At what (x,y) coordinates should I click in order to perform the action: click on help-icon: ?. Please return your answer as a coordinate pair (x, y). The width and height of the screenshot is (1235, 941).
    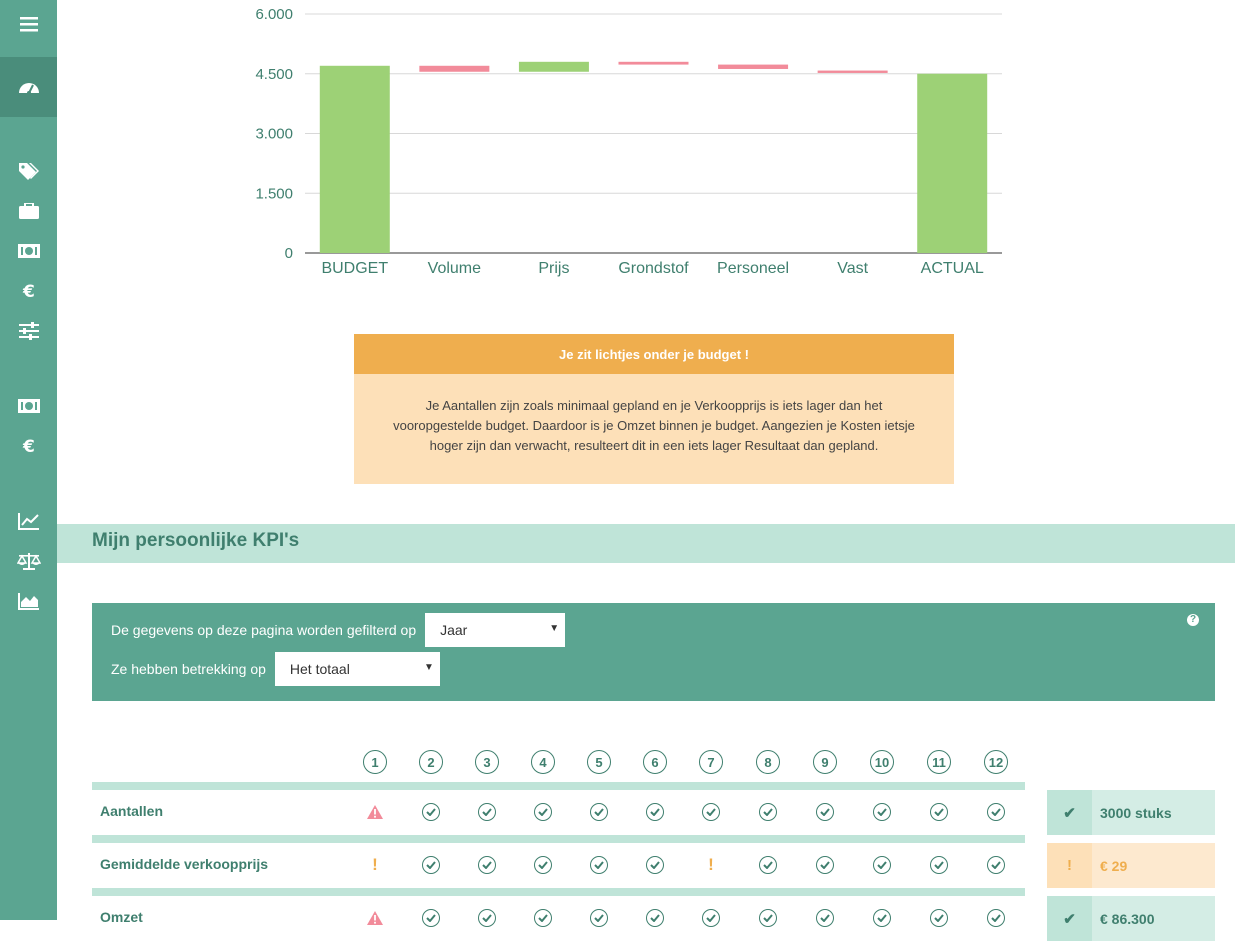
    Looking at the image, I should click on (1193, 620).